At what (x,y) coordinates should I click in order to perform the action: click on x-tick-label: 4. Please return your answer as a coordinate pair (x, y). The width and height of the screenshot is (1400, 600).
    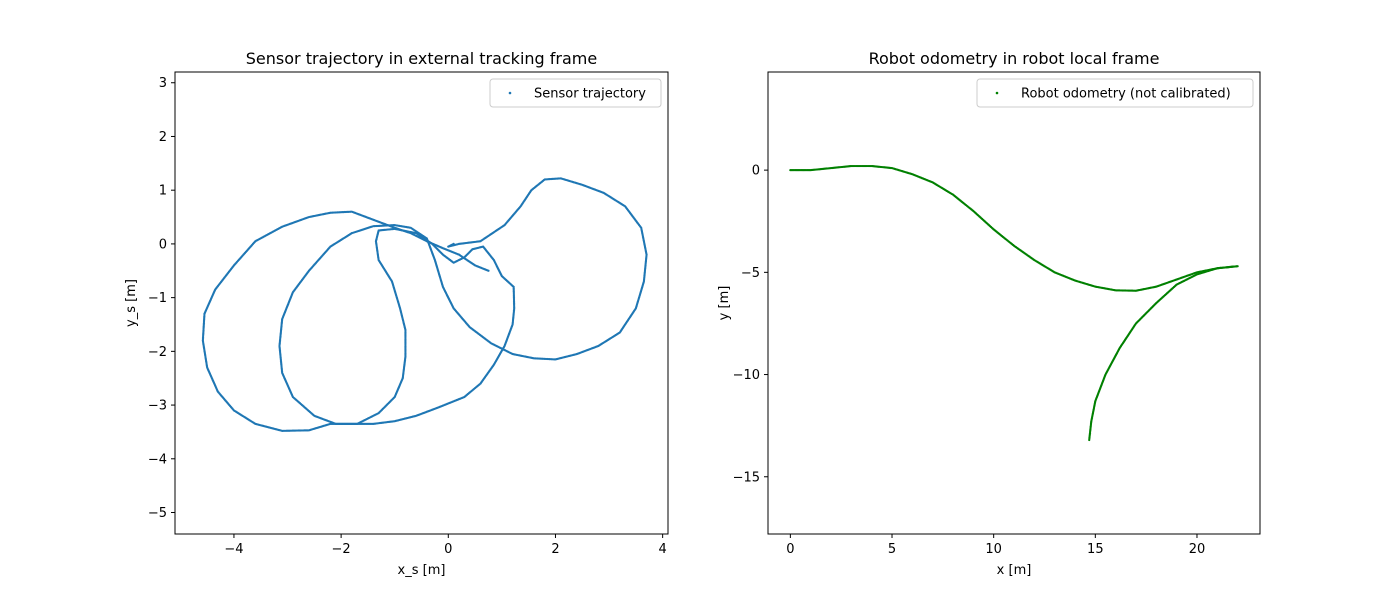
    Looking at the image, I should click on (663, 549).